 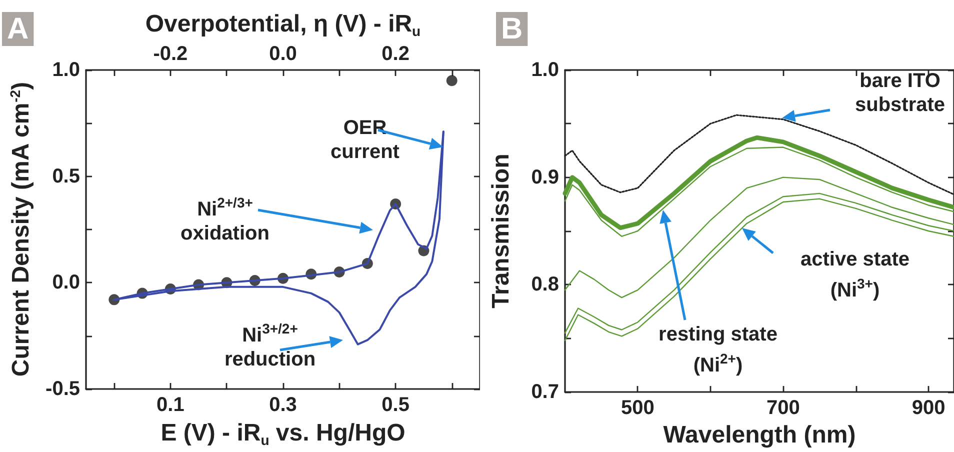 I want to click on x-tick-label: 0.5, so click(x=396, y=405).